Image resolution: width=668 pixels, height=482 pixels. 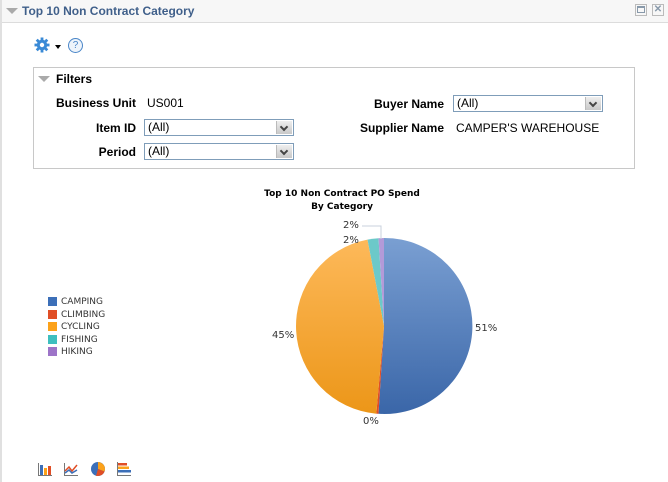 I want to click on gear-icon, so click(x=42, y=45).